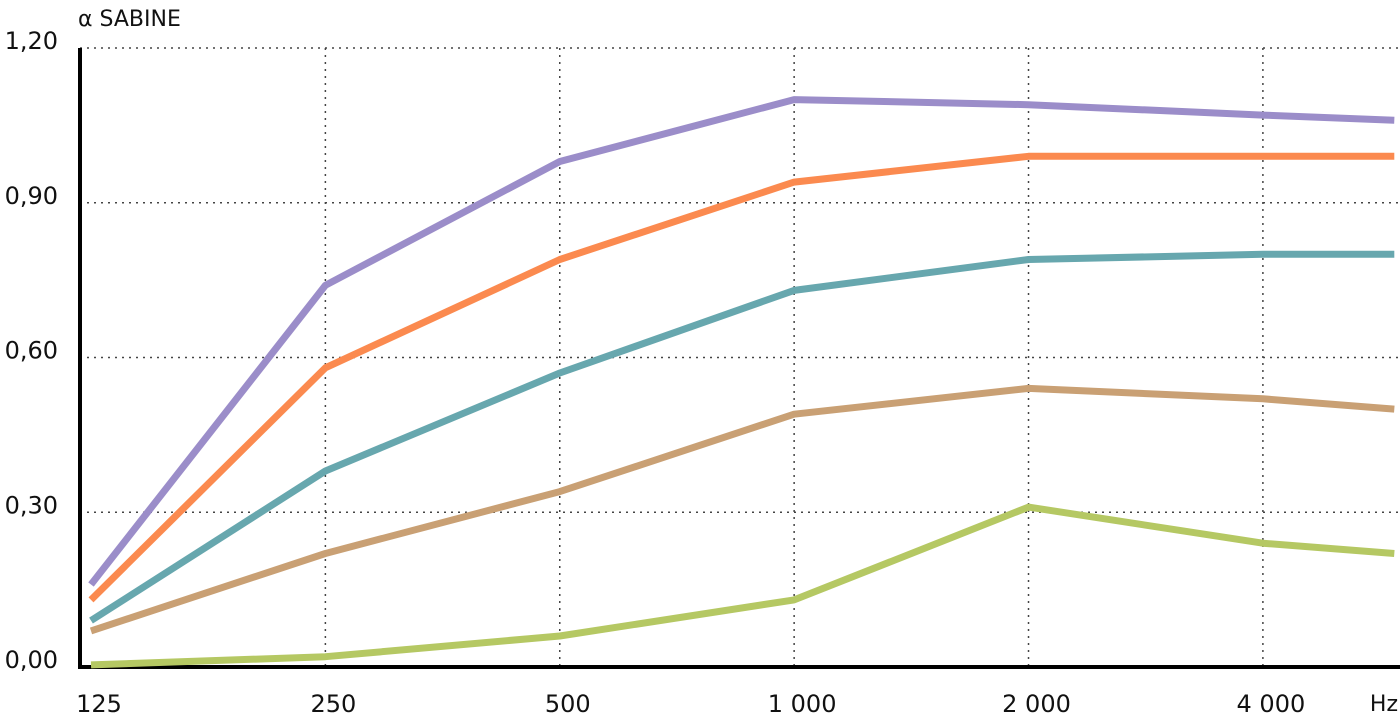  I want to click on x-tick-label: 1 000, so click(802, 704).